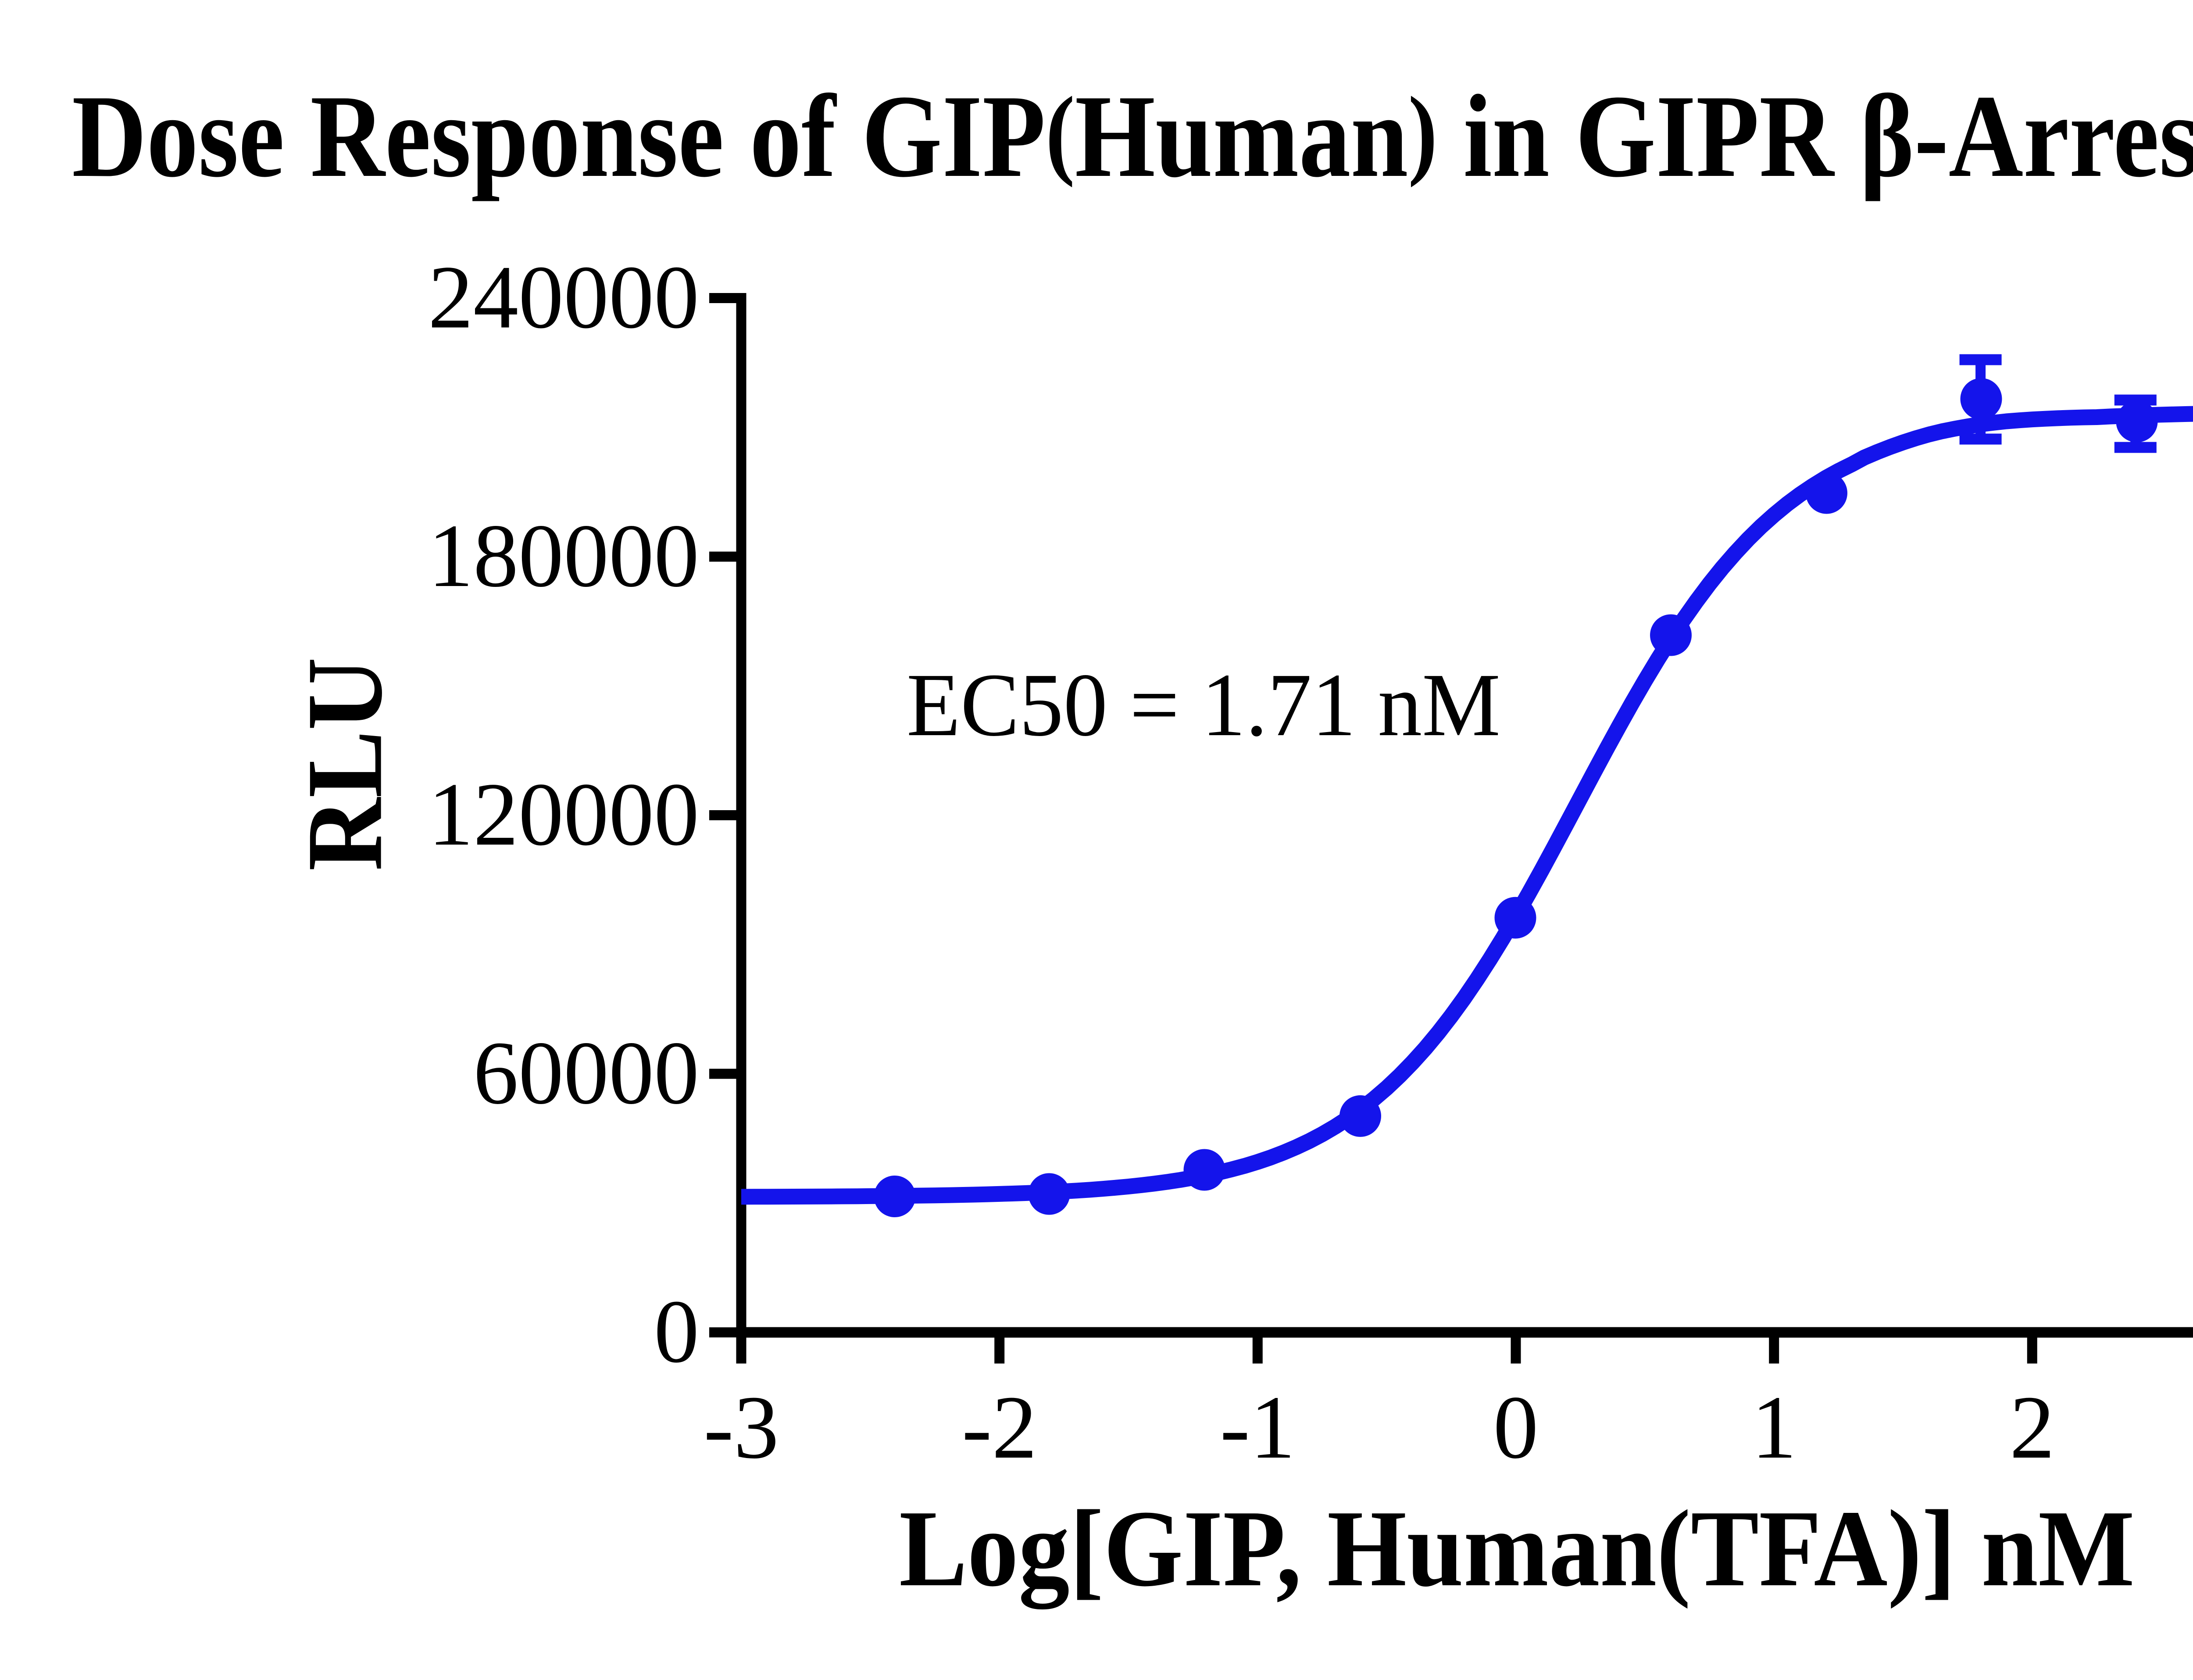 The image size is (2193, 1680). I want to click on svg-text: 180000, so click(563, 555).